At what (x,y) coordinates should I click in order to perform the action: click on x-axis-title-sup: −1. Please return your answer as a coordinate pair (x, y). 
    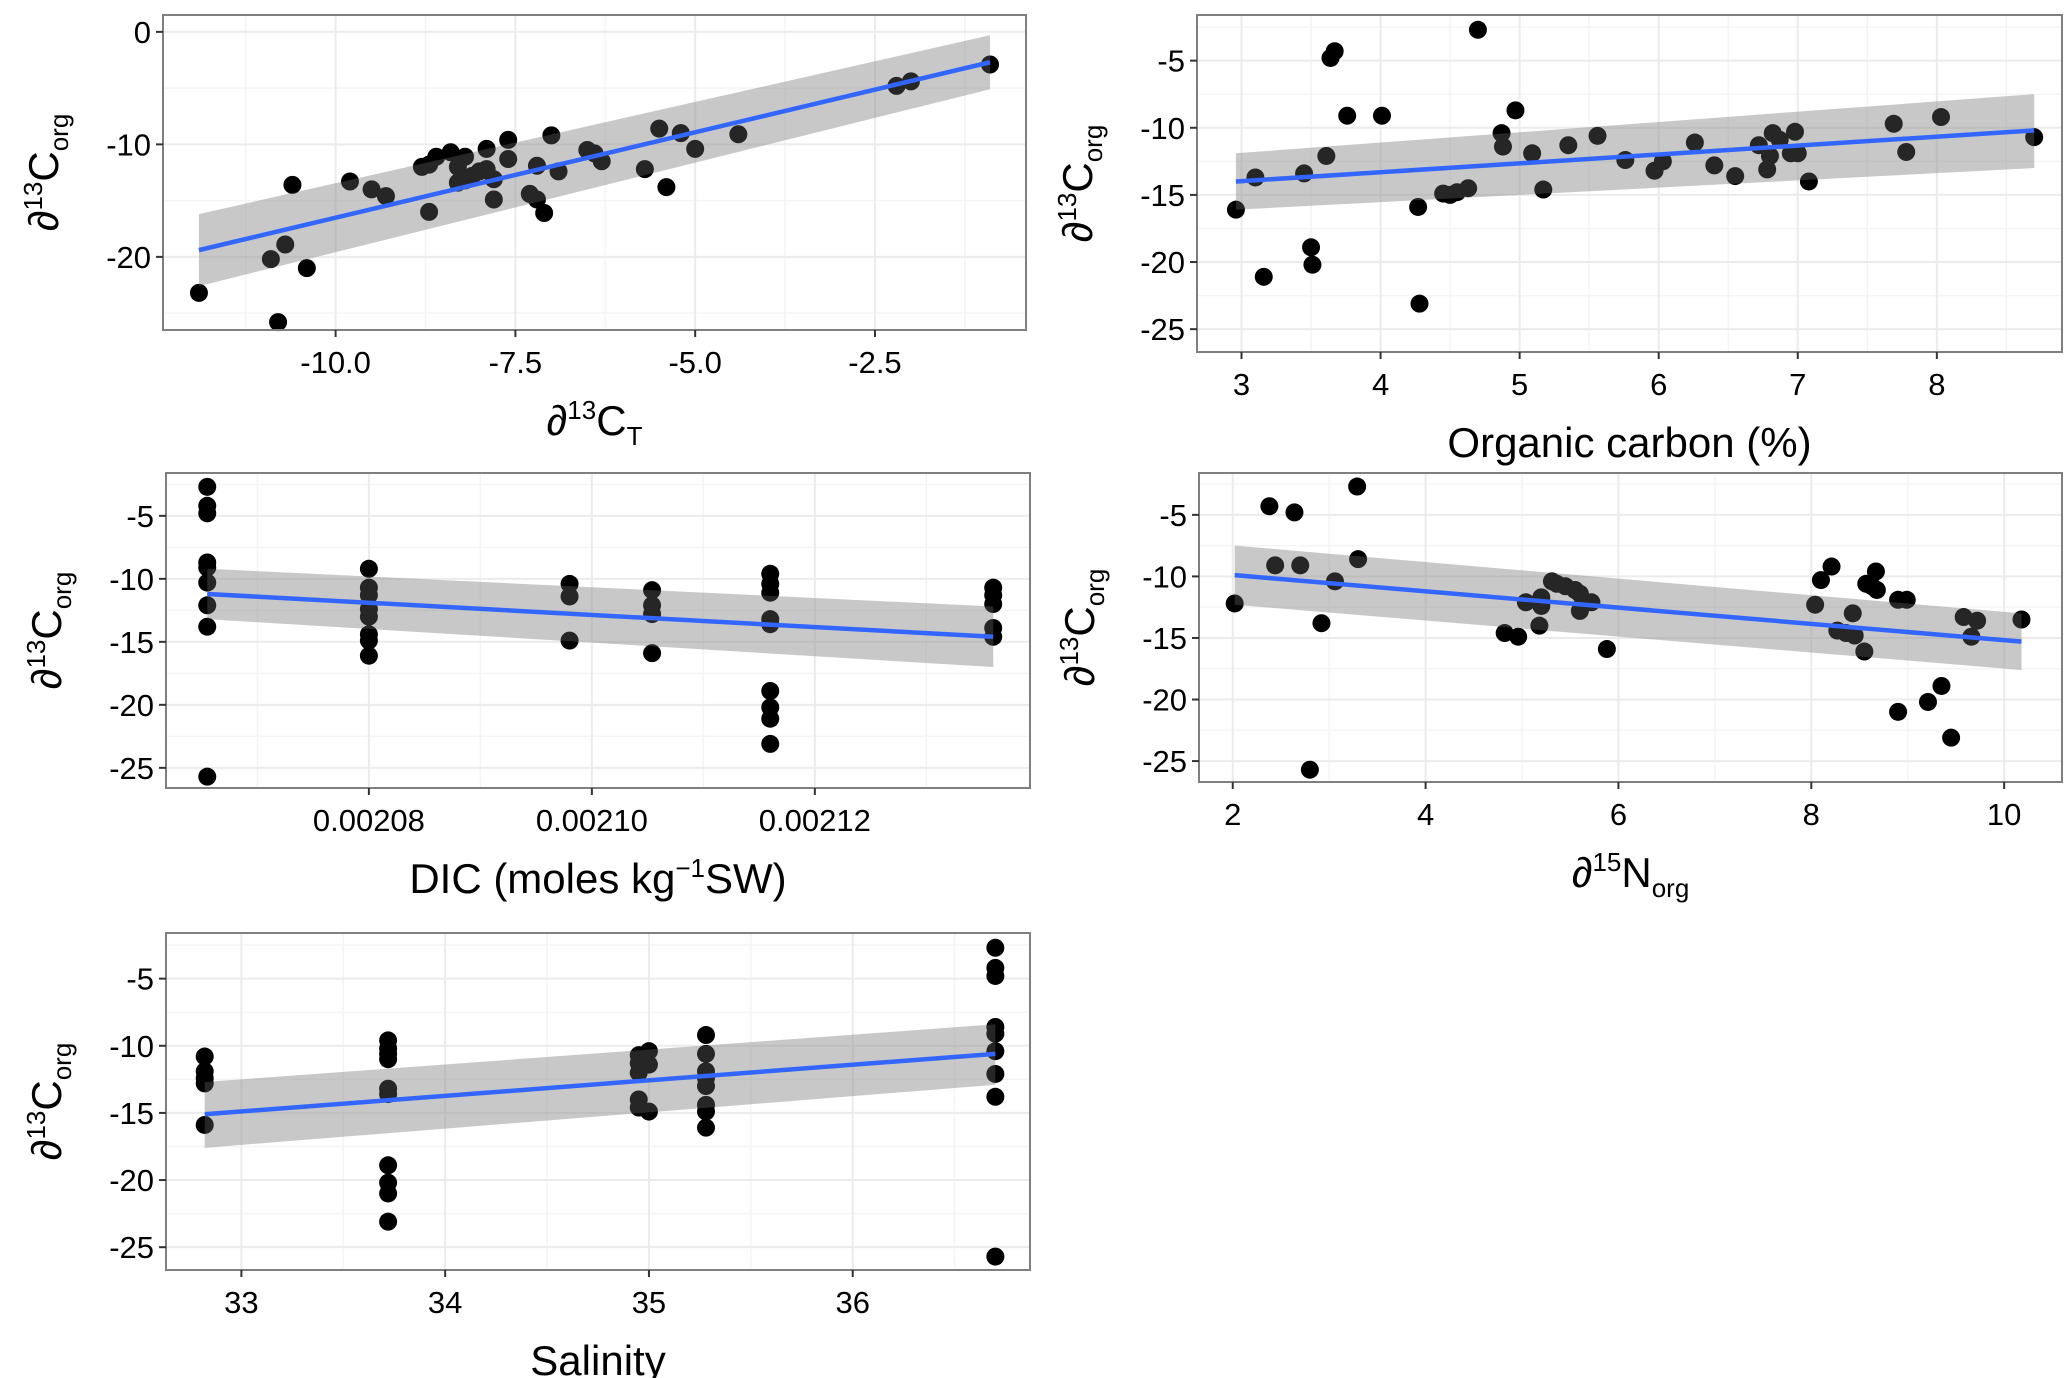
    Looking at the image, I should click on (690, 868).